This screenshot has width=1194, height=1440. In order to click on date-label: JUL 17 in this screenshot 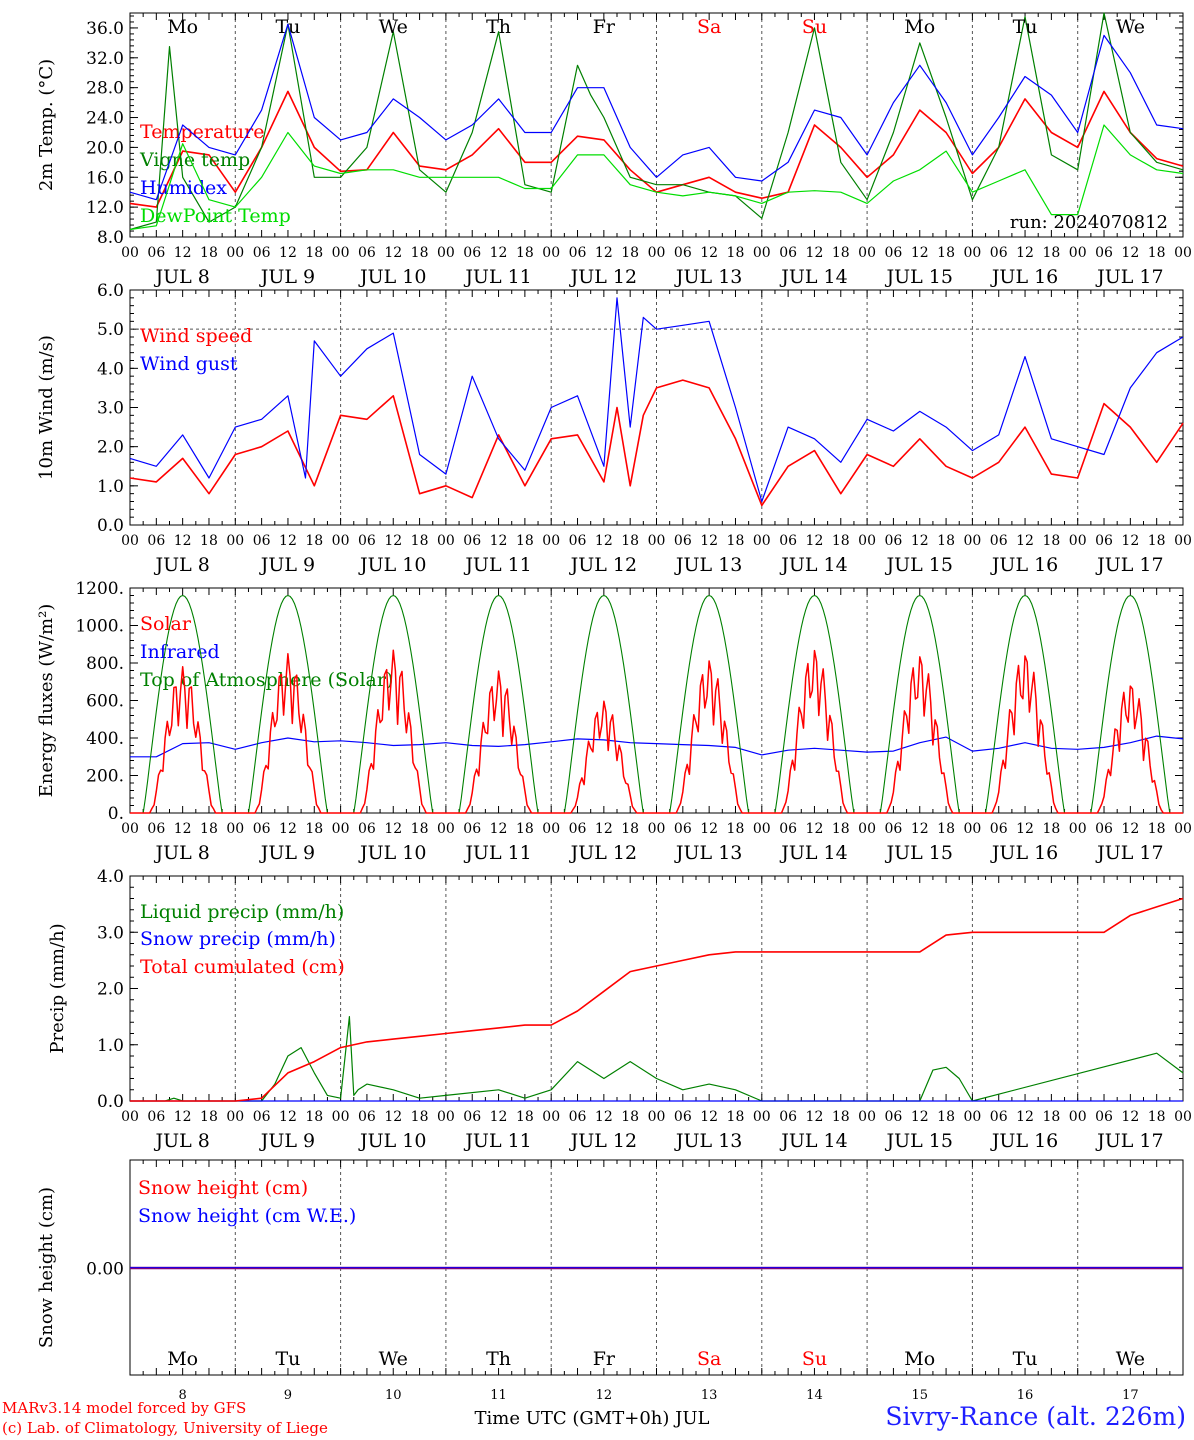, I will do `click(1129, 1141)`.